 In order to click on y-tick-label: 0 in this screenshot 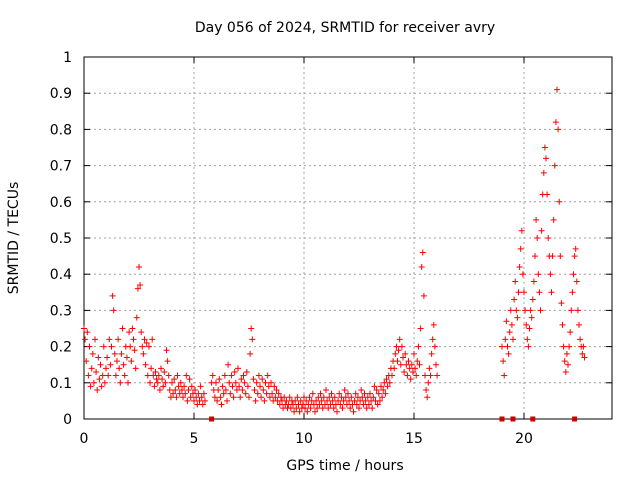, I will do `click(67, 420)`.